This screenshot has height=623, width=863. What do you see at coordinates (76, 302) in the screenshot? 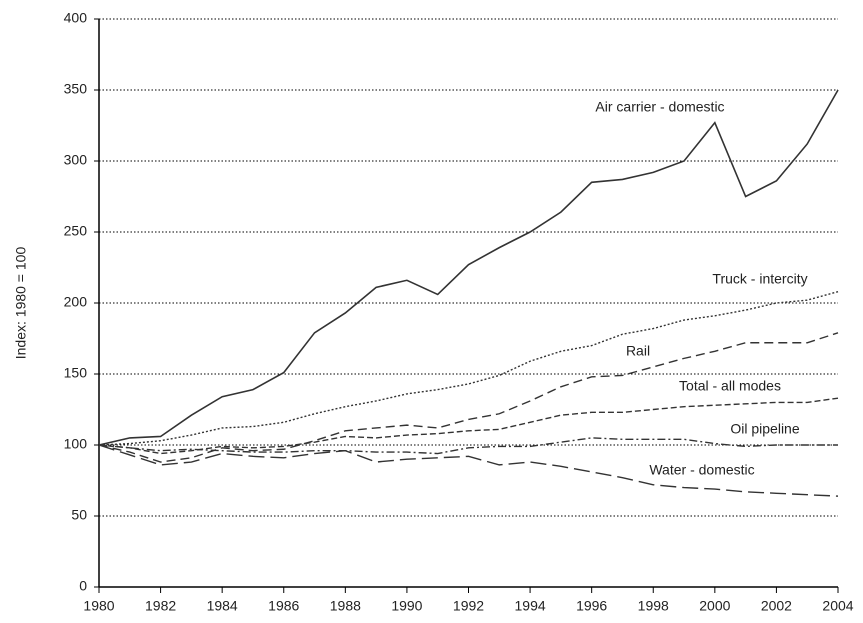
I see `y-tick-label: 200` at bounding box center [76, 302].